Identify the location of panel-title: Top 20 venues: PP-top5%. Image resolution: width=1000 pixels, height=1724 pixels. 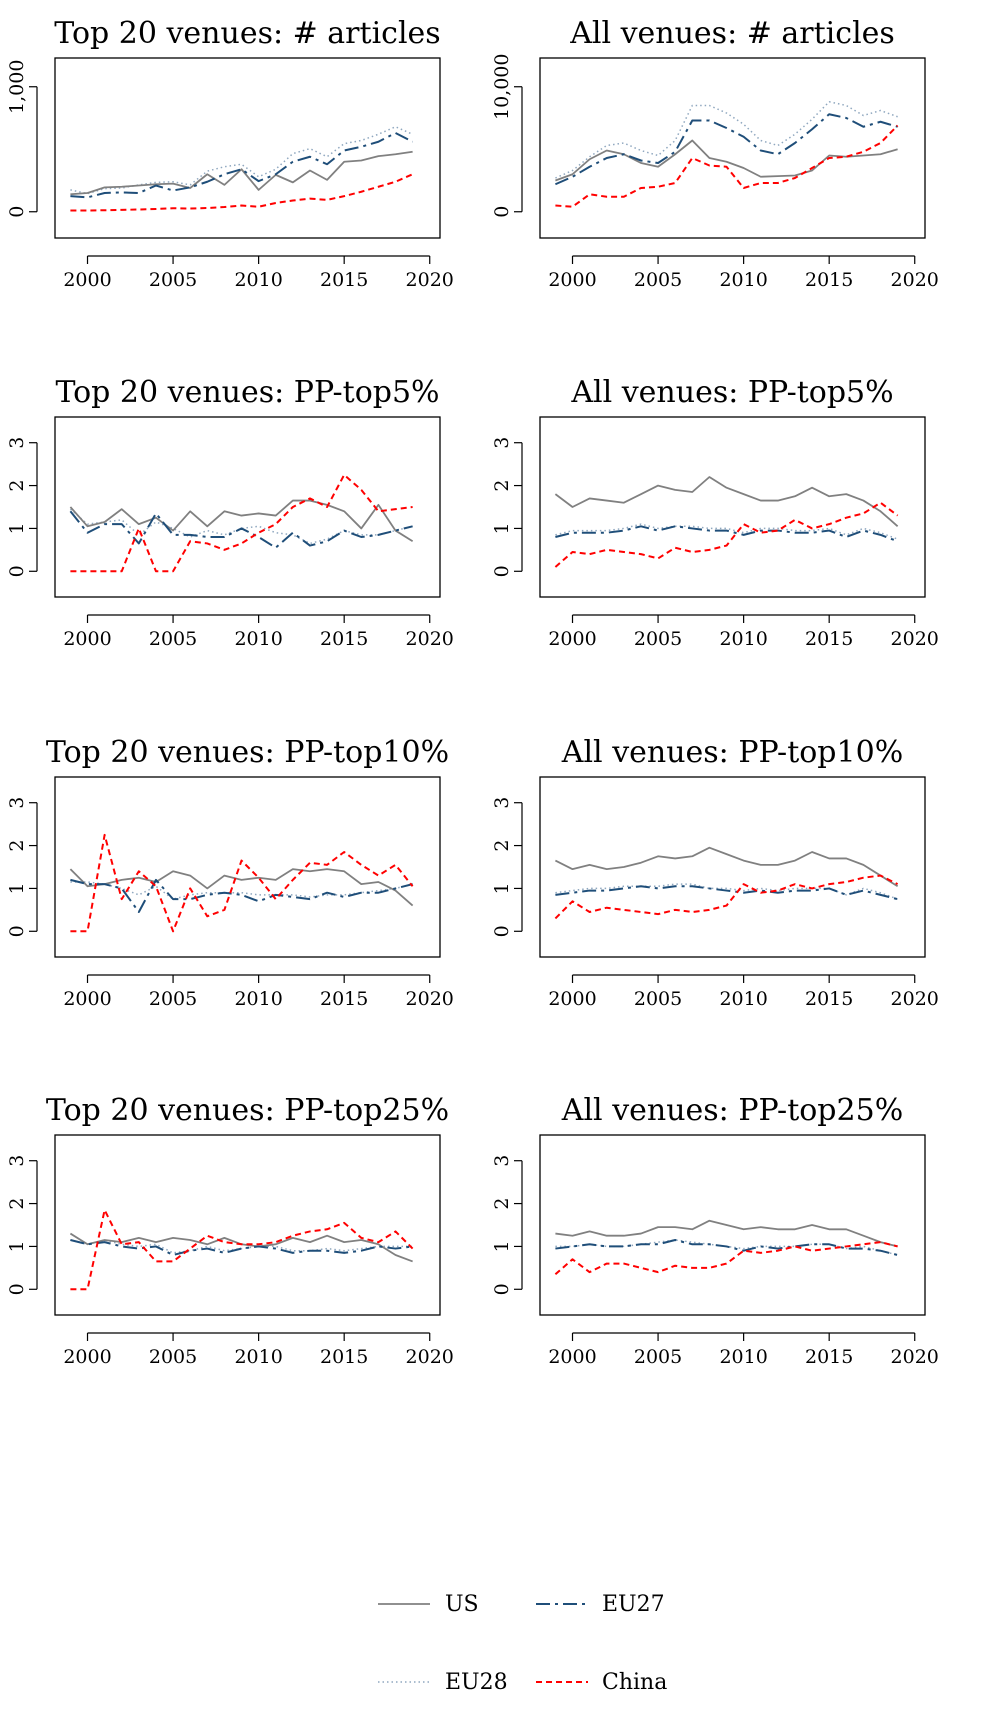
(247, 392).